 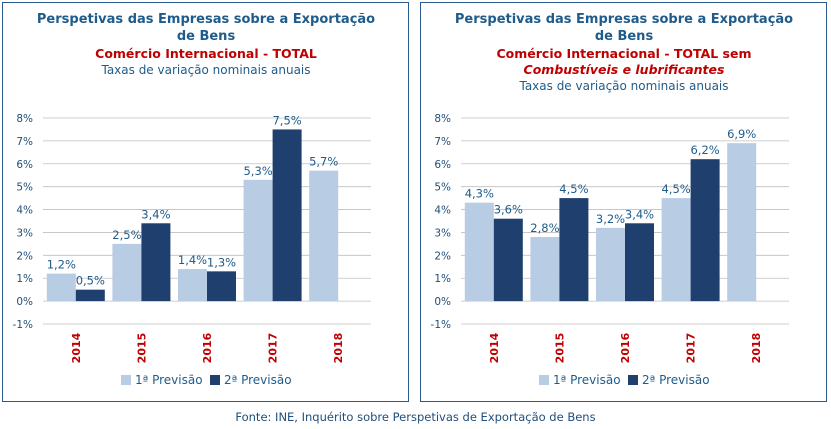 What do you see at coordinates (126, 235) in the screenshot?
I see `data-label: 2,5%` at bounding box center [126, 235].